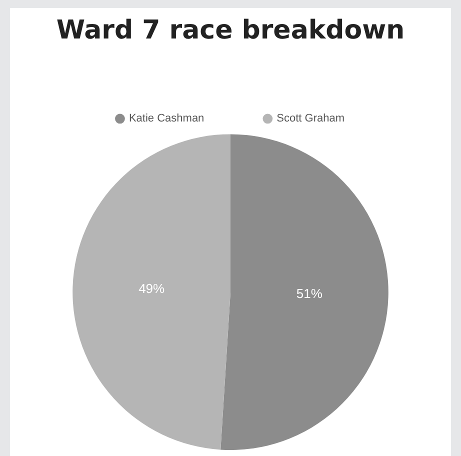 This screenshot has width=461, height=456. What do you see at coordinates (309, 294) in the screenshot?
I see `data-label: 51%` at bounding box center [309, 294].